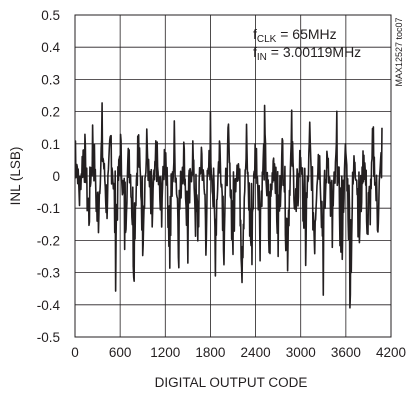 This screenshot has width=409, height=394. I want to click on x-tick-label: 2400, so click(256, 352).